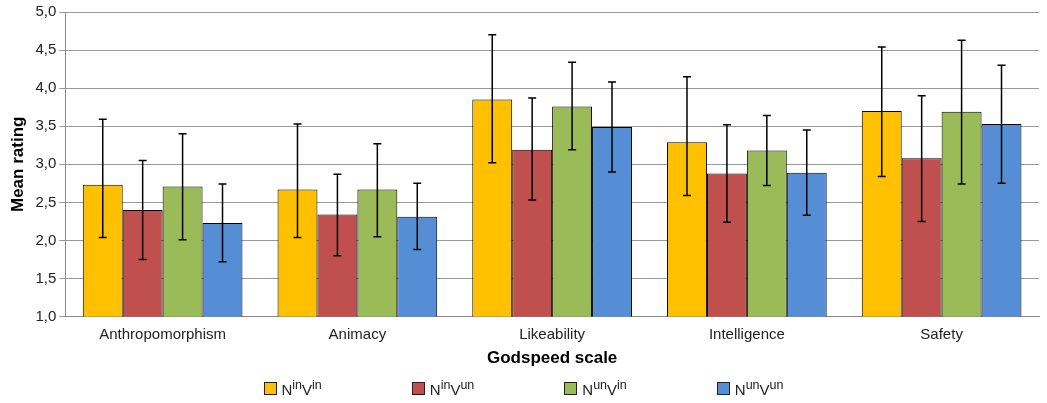 This screenshot has width=1047, height=403. What do you see at coordinates (552, 358) in the screenshot?
I see `x-axis-title: Godspeed scale` at bounding box center [552, 358].